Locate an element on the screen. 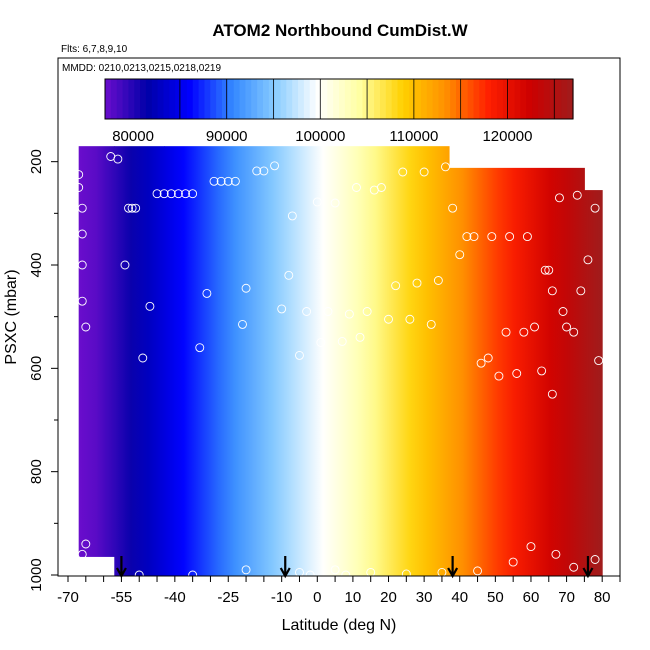 The width and height of the screenshot is (650, 650). x-axis-label: Latitude (deg N) is located at coordinates (339, 625).